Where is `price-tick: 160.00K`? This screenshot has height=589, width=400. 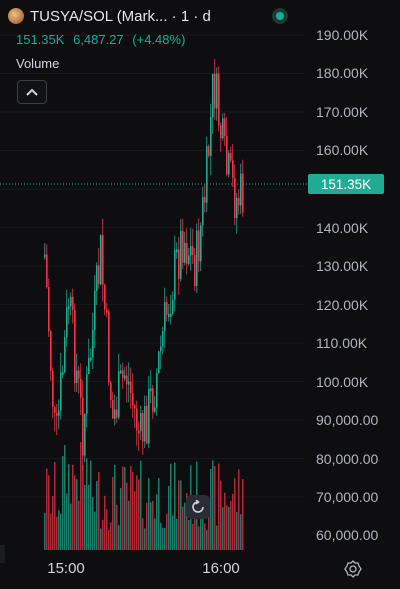
price-tick: 160.00K is located at coordinates (342, 150).